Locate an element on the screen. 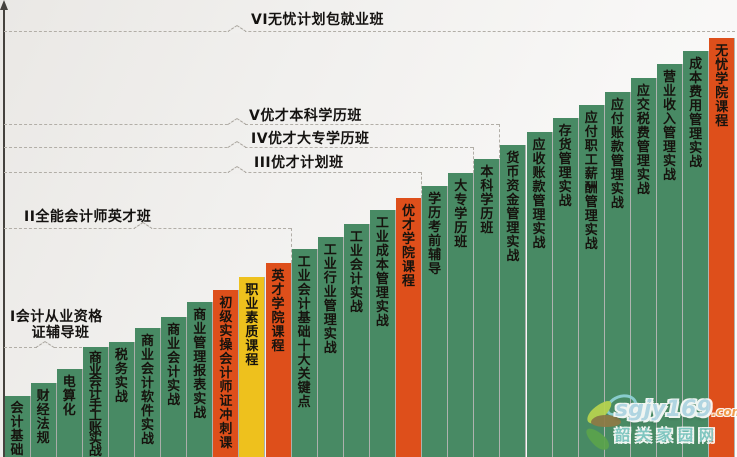 Image resolution: width=737 pixels, height=457 pixels. course-bar-3: 电算化 is located at coordinates (69, 413).